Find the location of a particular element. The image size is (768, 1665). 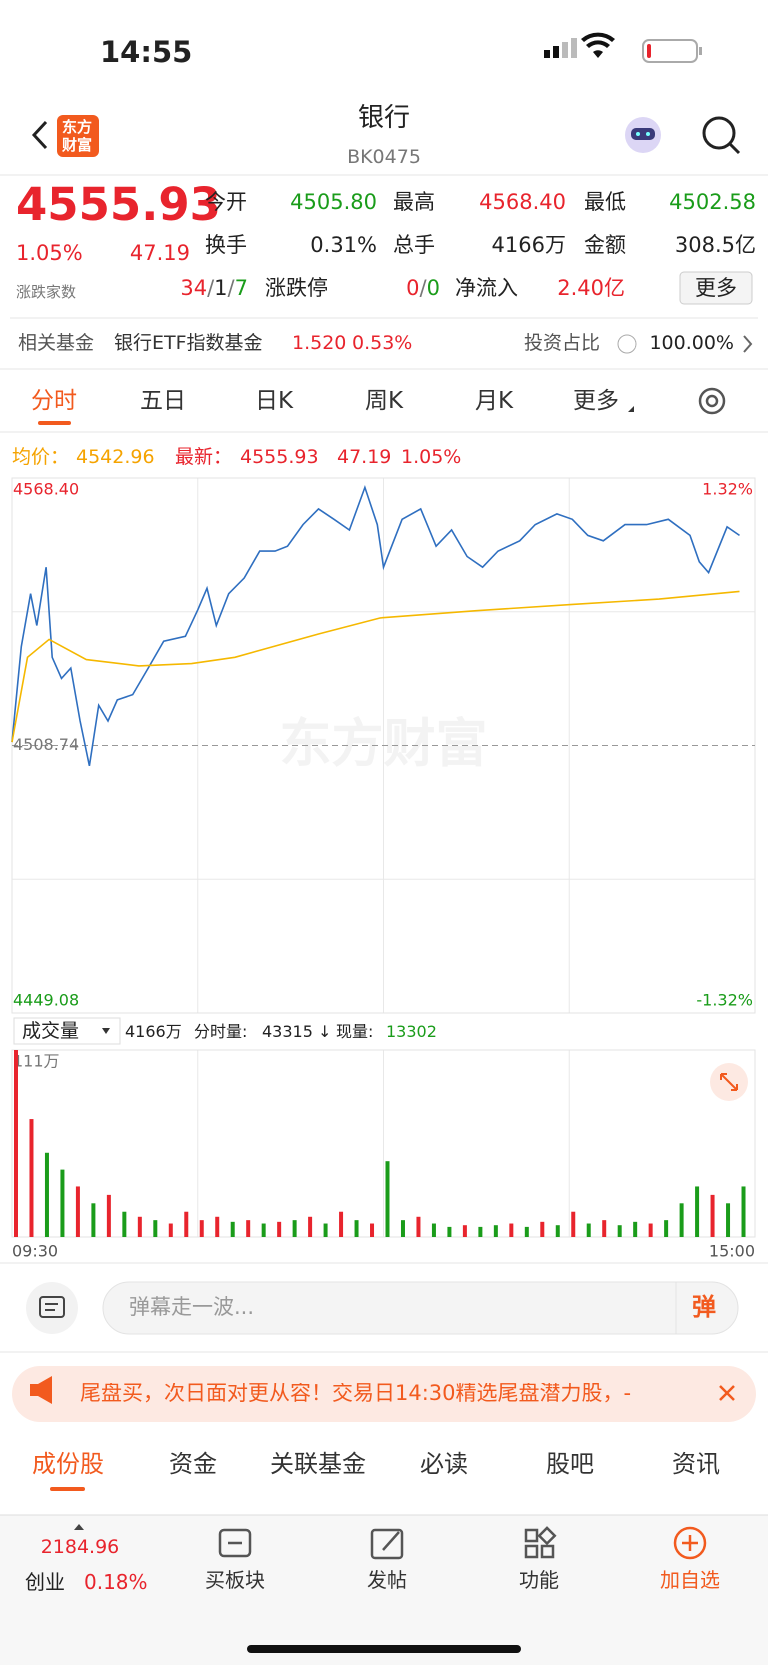

settings-icon is located at coordinates (712, 401).